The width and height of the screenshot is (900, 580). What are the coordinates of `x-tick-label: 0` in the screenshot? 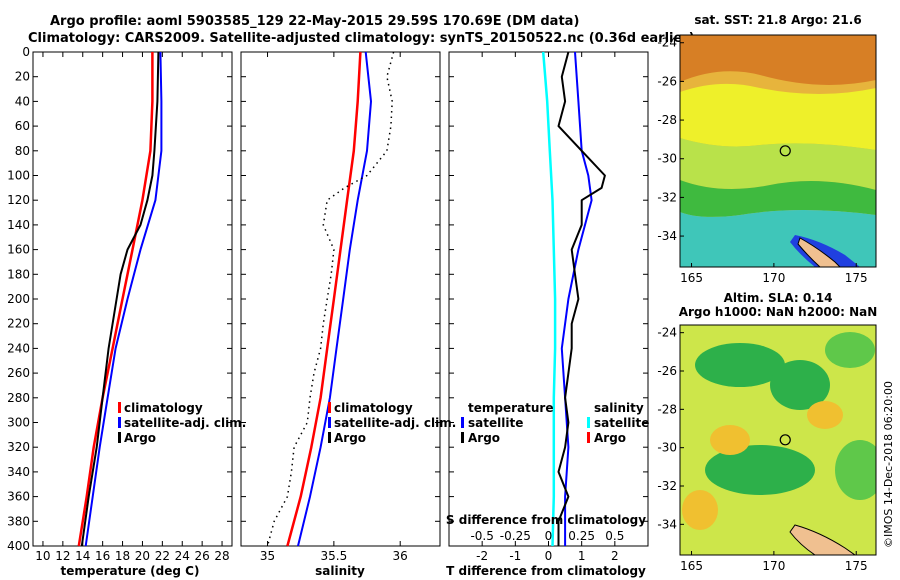 It's located at (549, 556).